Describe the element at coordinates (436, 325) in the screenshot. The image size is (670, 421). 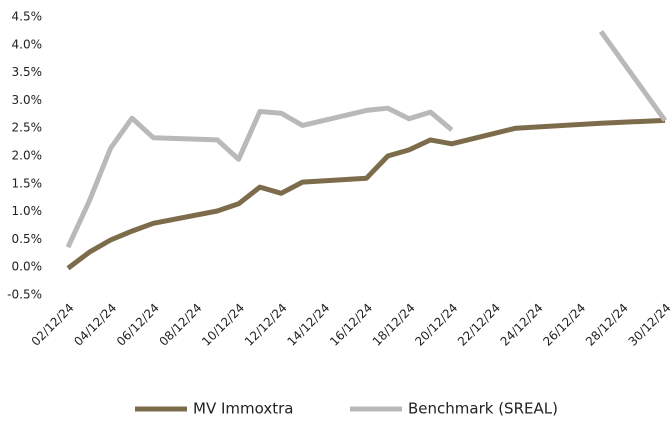
I see `x-tick-label: 20/12/24` at that location.